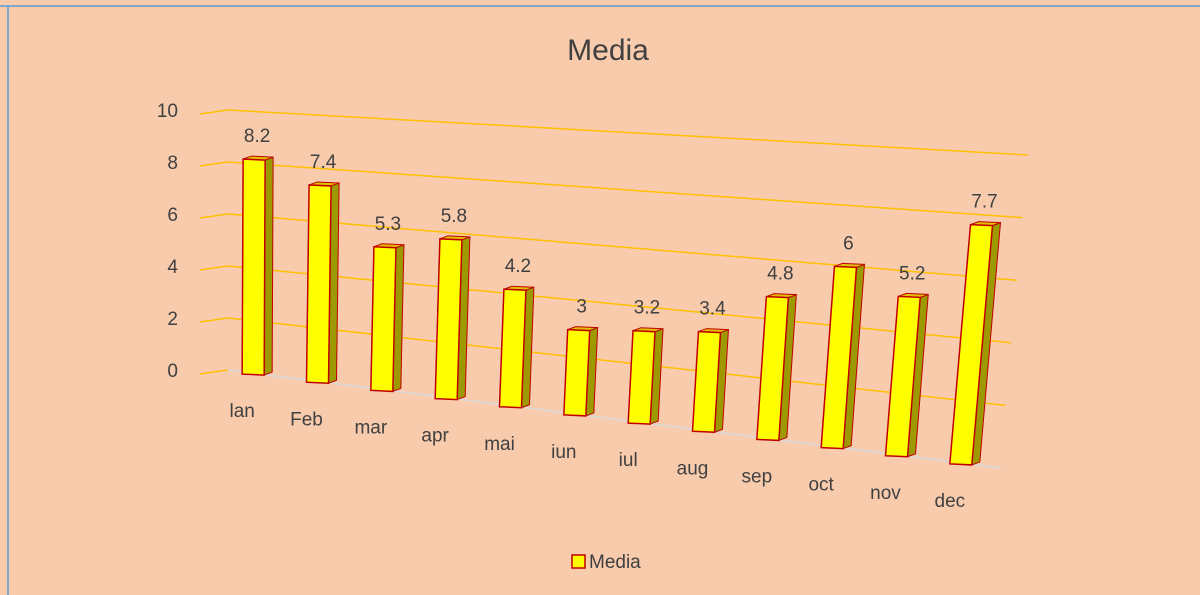 This screenshot has height=595, width=1200. Describe the element at coordinates (172, 267) in the screenshot. I see `y-tick-label: 4` at that location.